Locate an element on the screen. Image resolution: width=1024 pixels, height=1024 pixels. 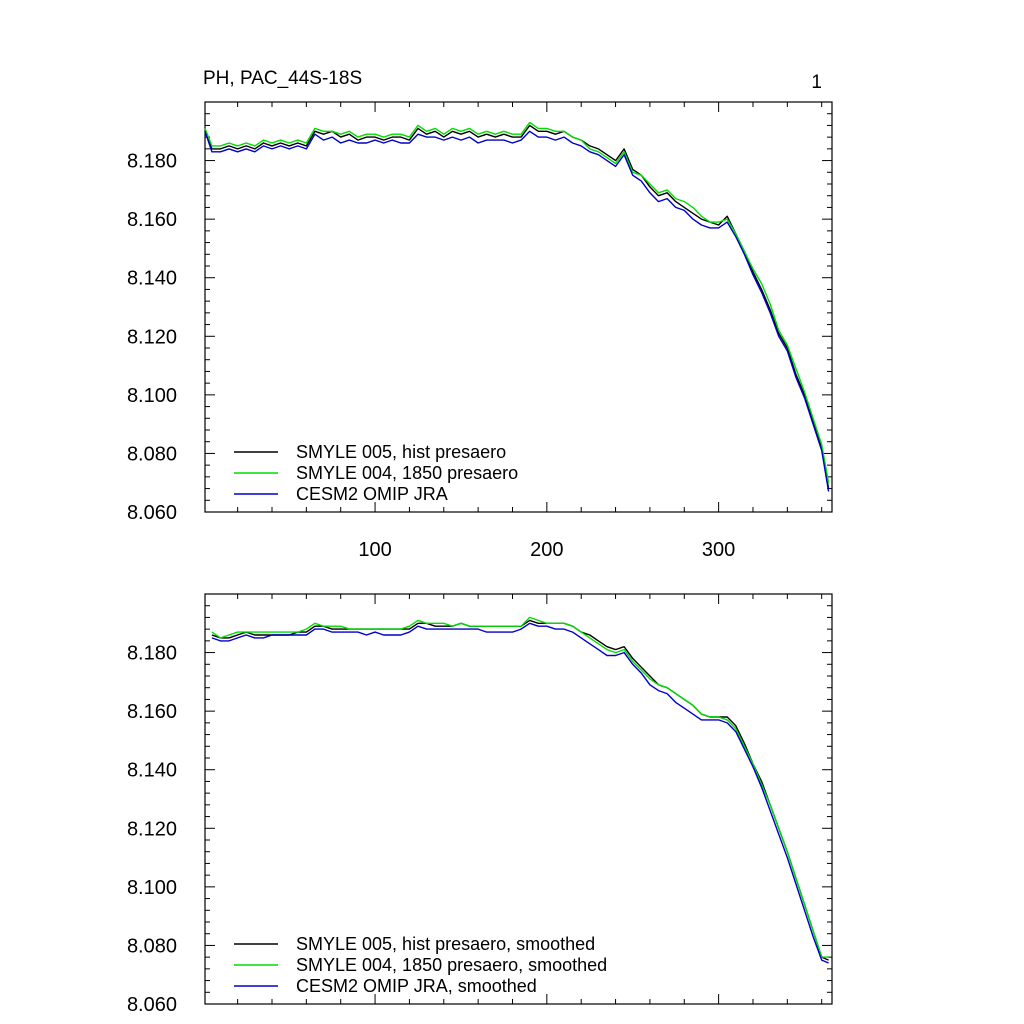
legend-label: CESM2 OMIP JRA is located at coordinates (372, 494).